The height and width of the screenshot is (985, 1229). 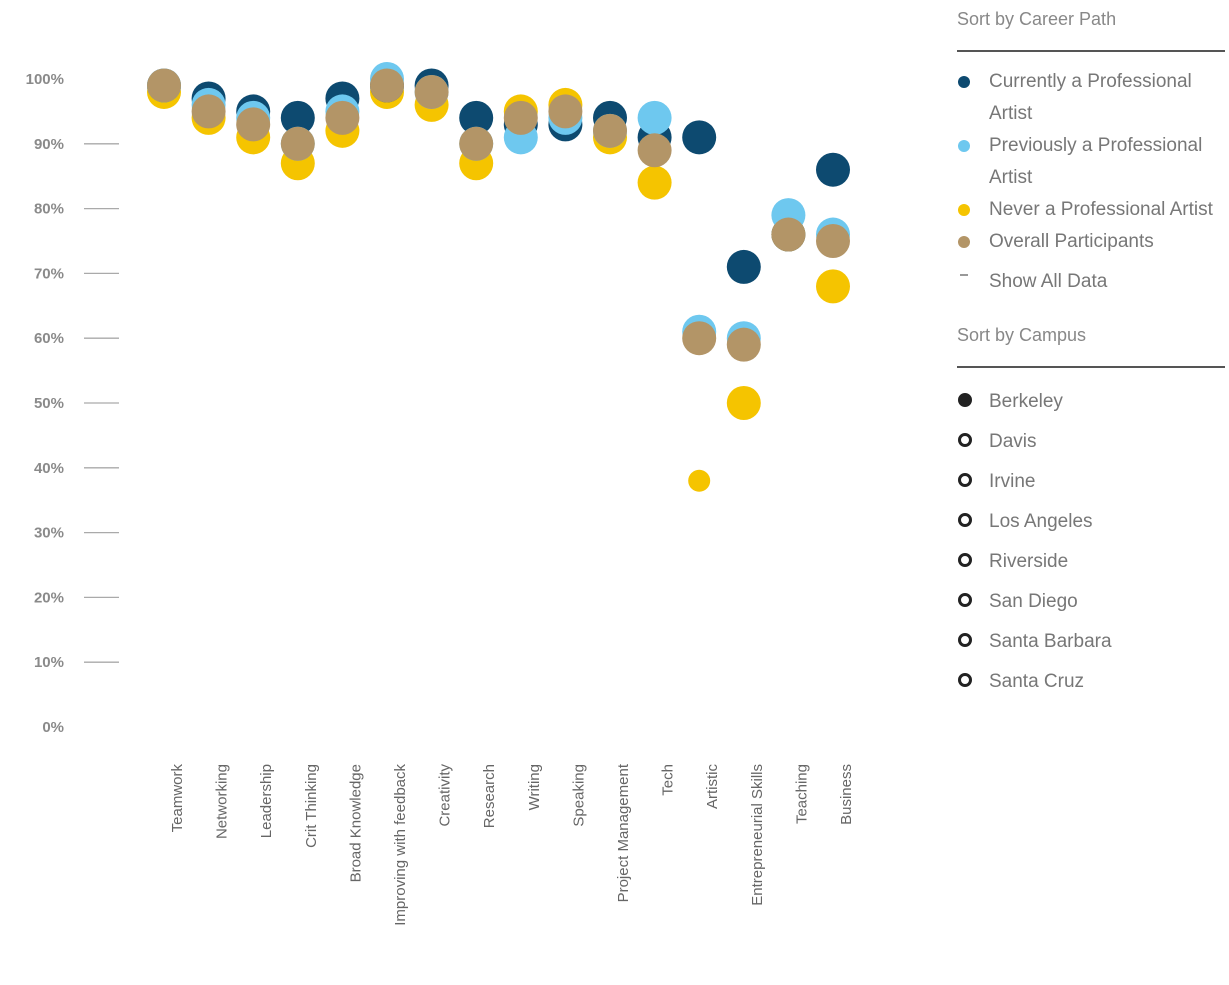 What do you see at coordinates (1037, 681) in the screenshot?
I see `campus-label: Santa Cruz` at bounding box center [1037, 681].